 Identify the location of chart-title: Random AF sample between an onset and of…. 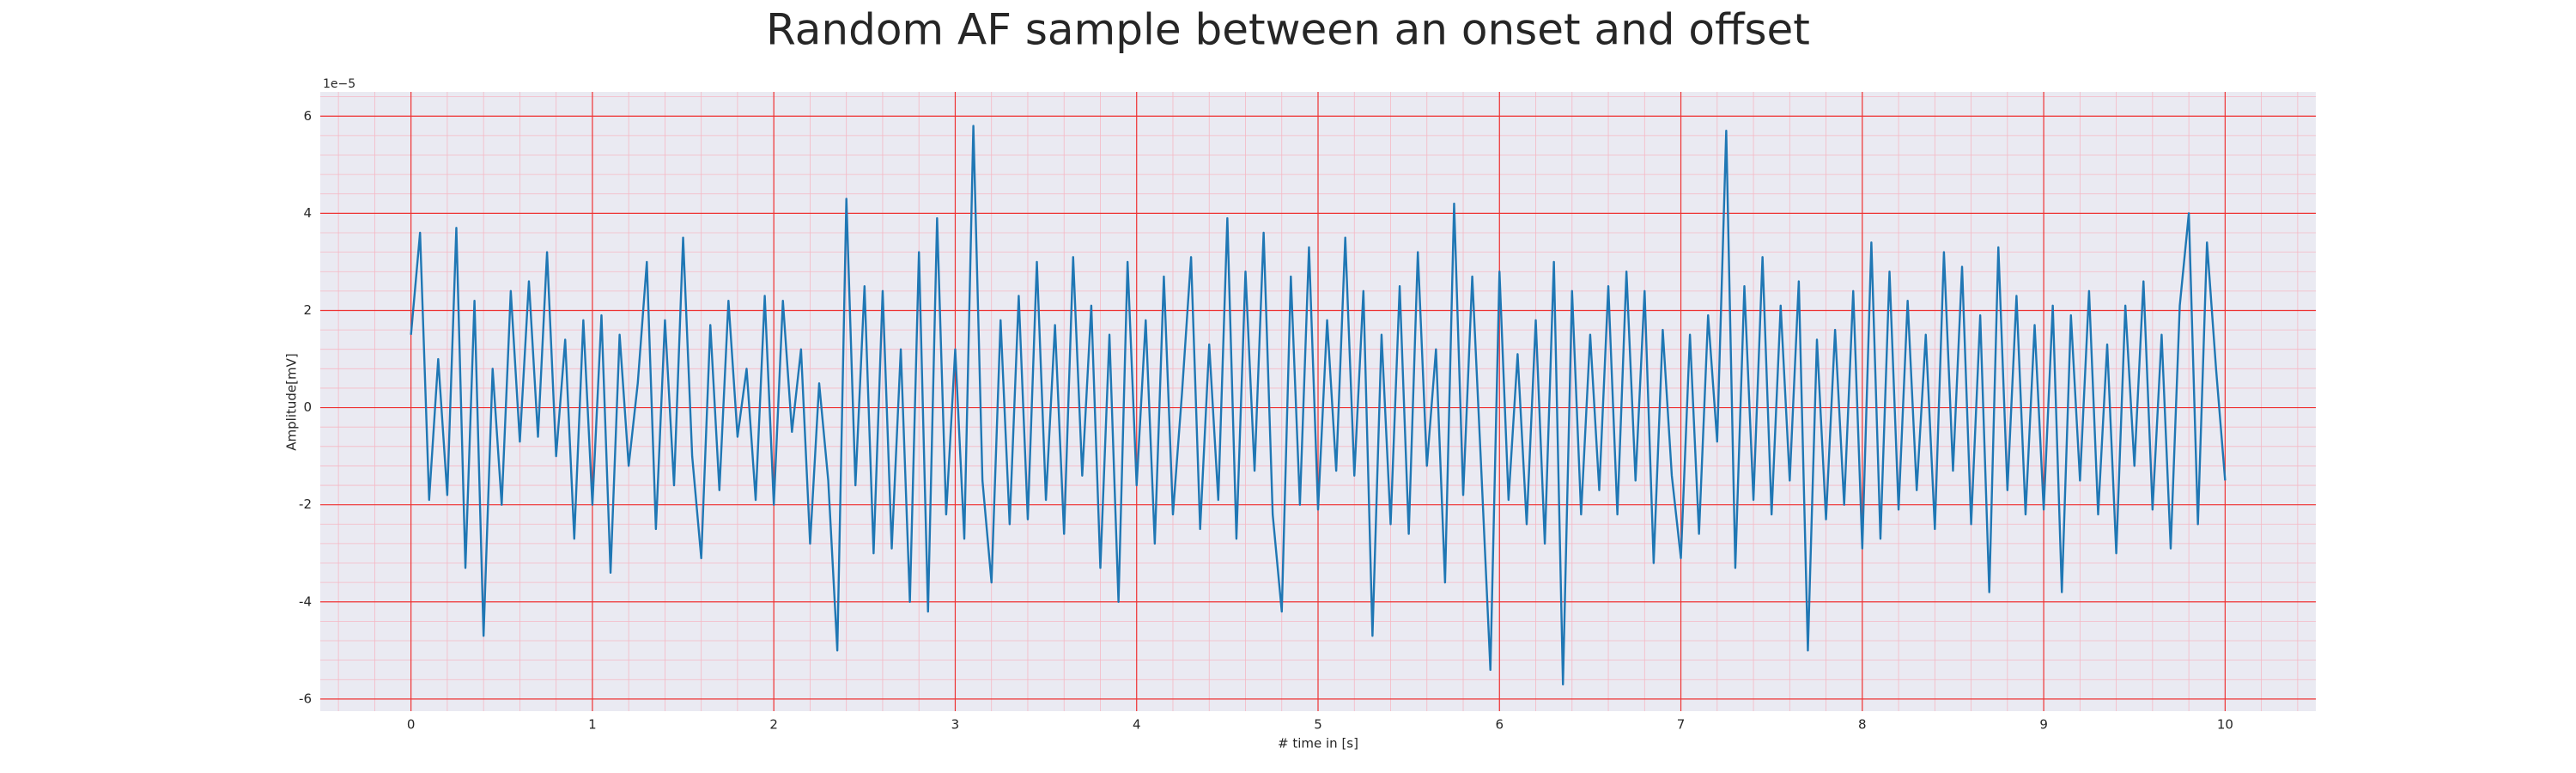
(1288, 30).